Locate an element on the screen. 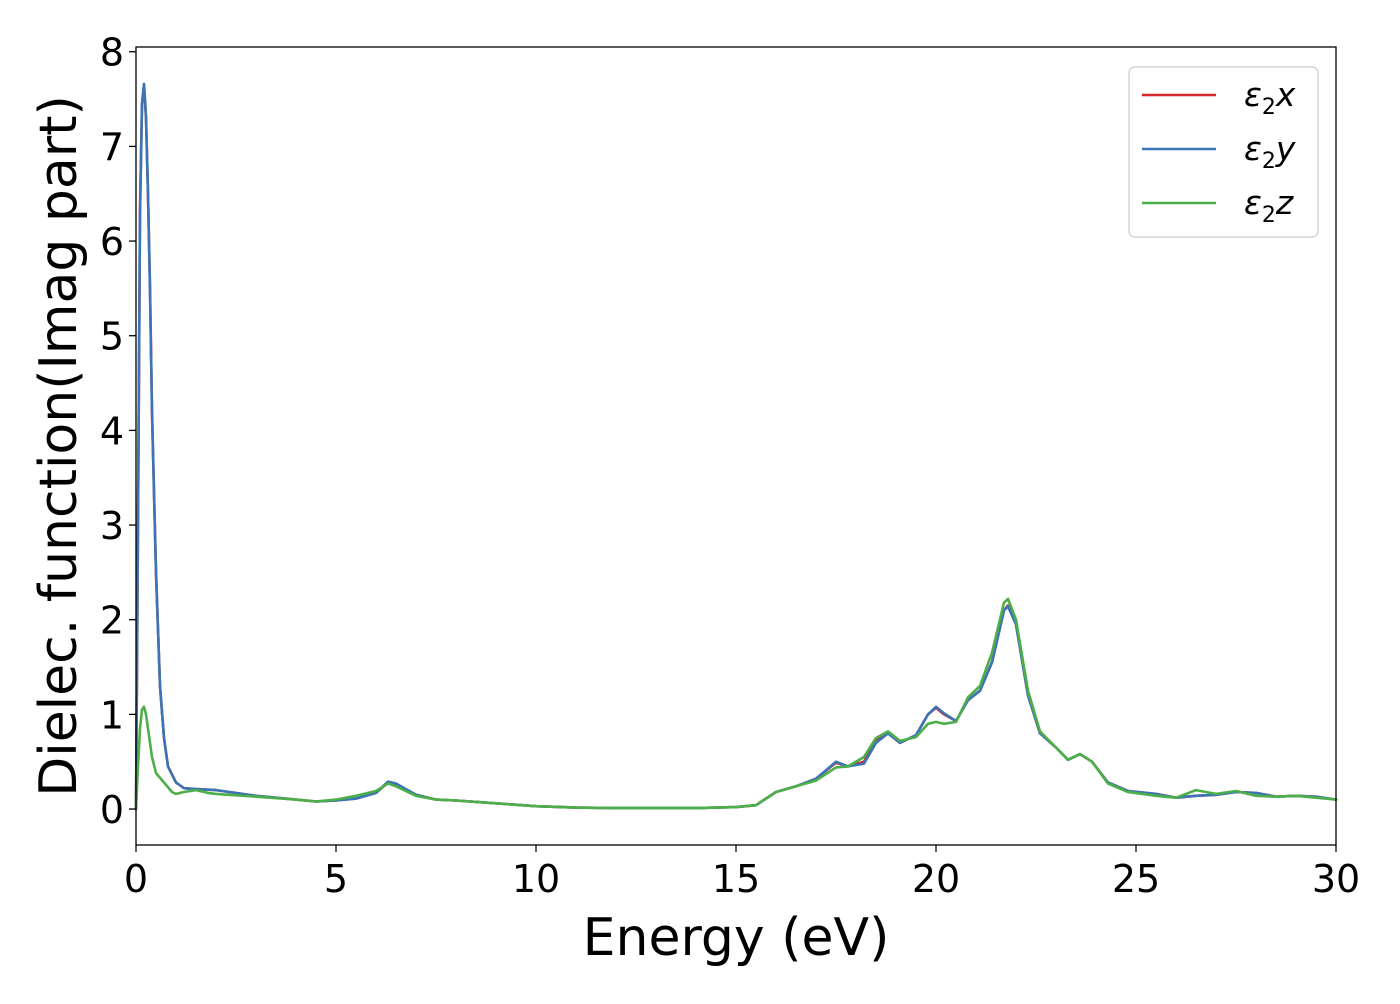 The height and width of the screenshot is (1004, 1400). y-tick-label: 7 is located at coordinates (112, 147).